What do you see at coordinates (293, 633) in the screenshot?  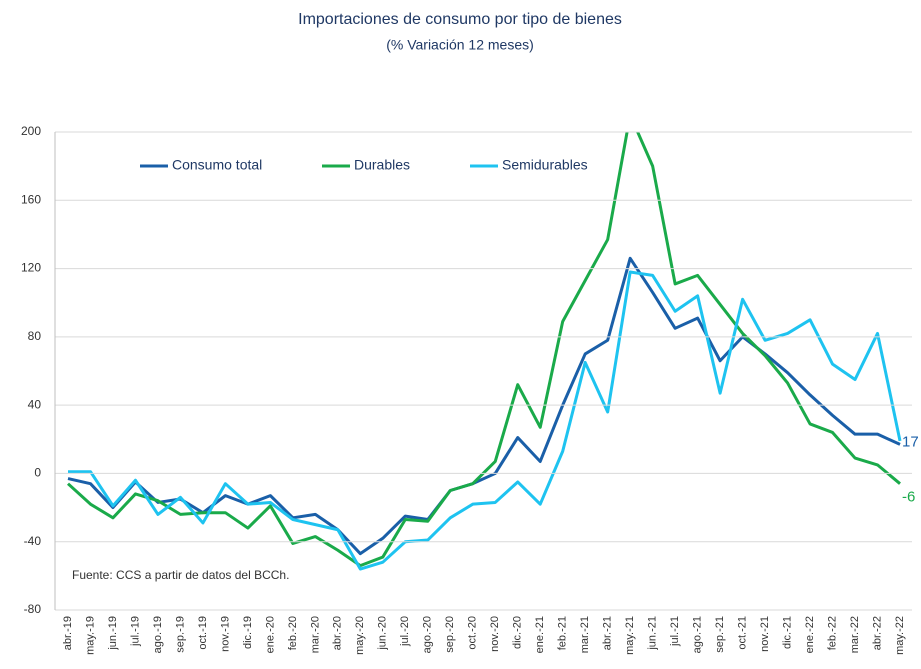 I see `x-tick-label: feb.-20` at bounding box center [293, 633].